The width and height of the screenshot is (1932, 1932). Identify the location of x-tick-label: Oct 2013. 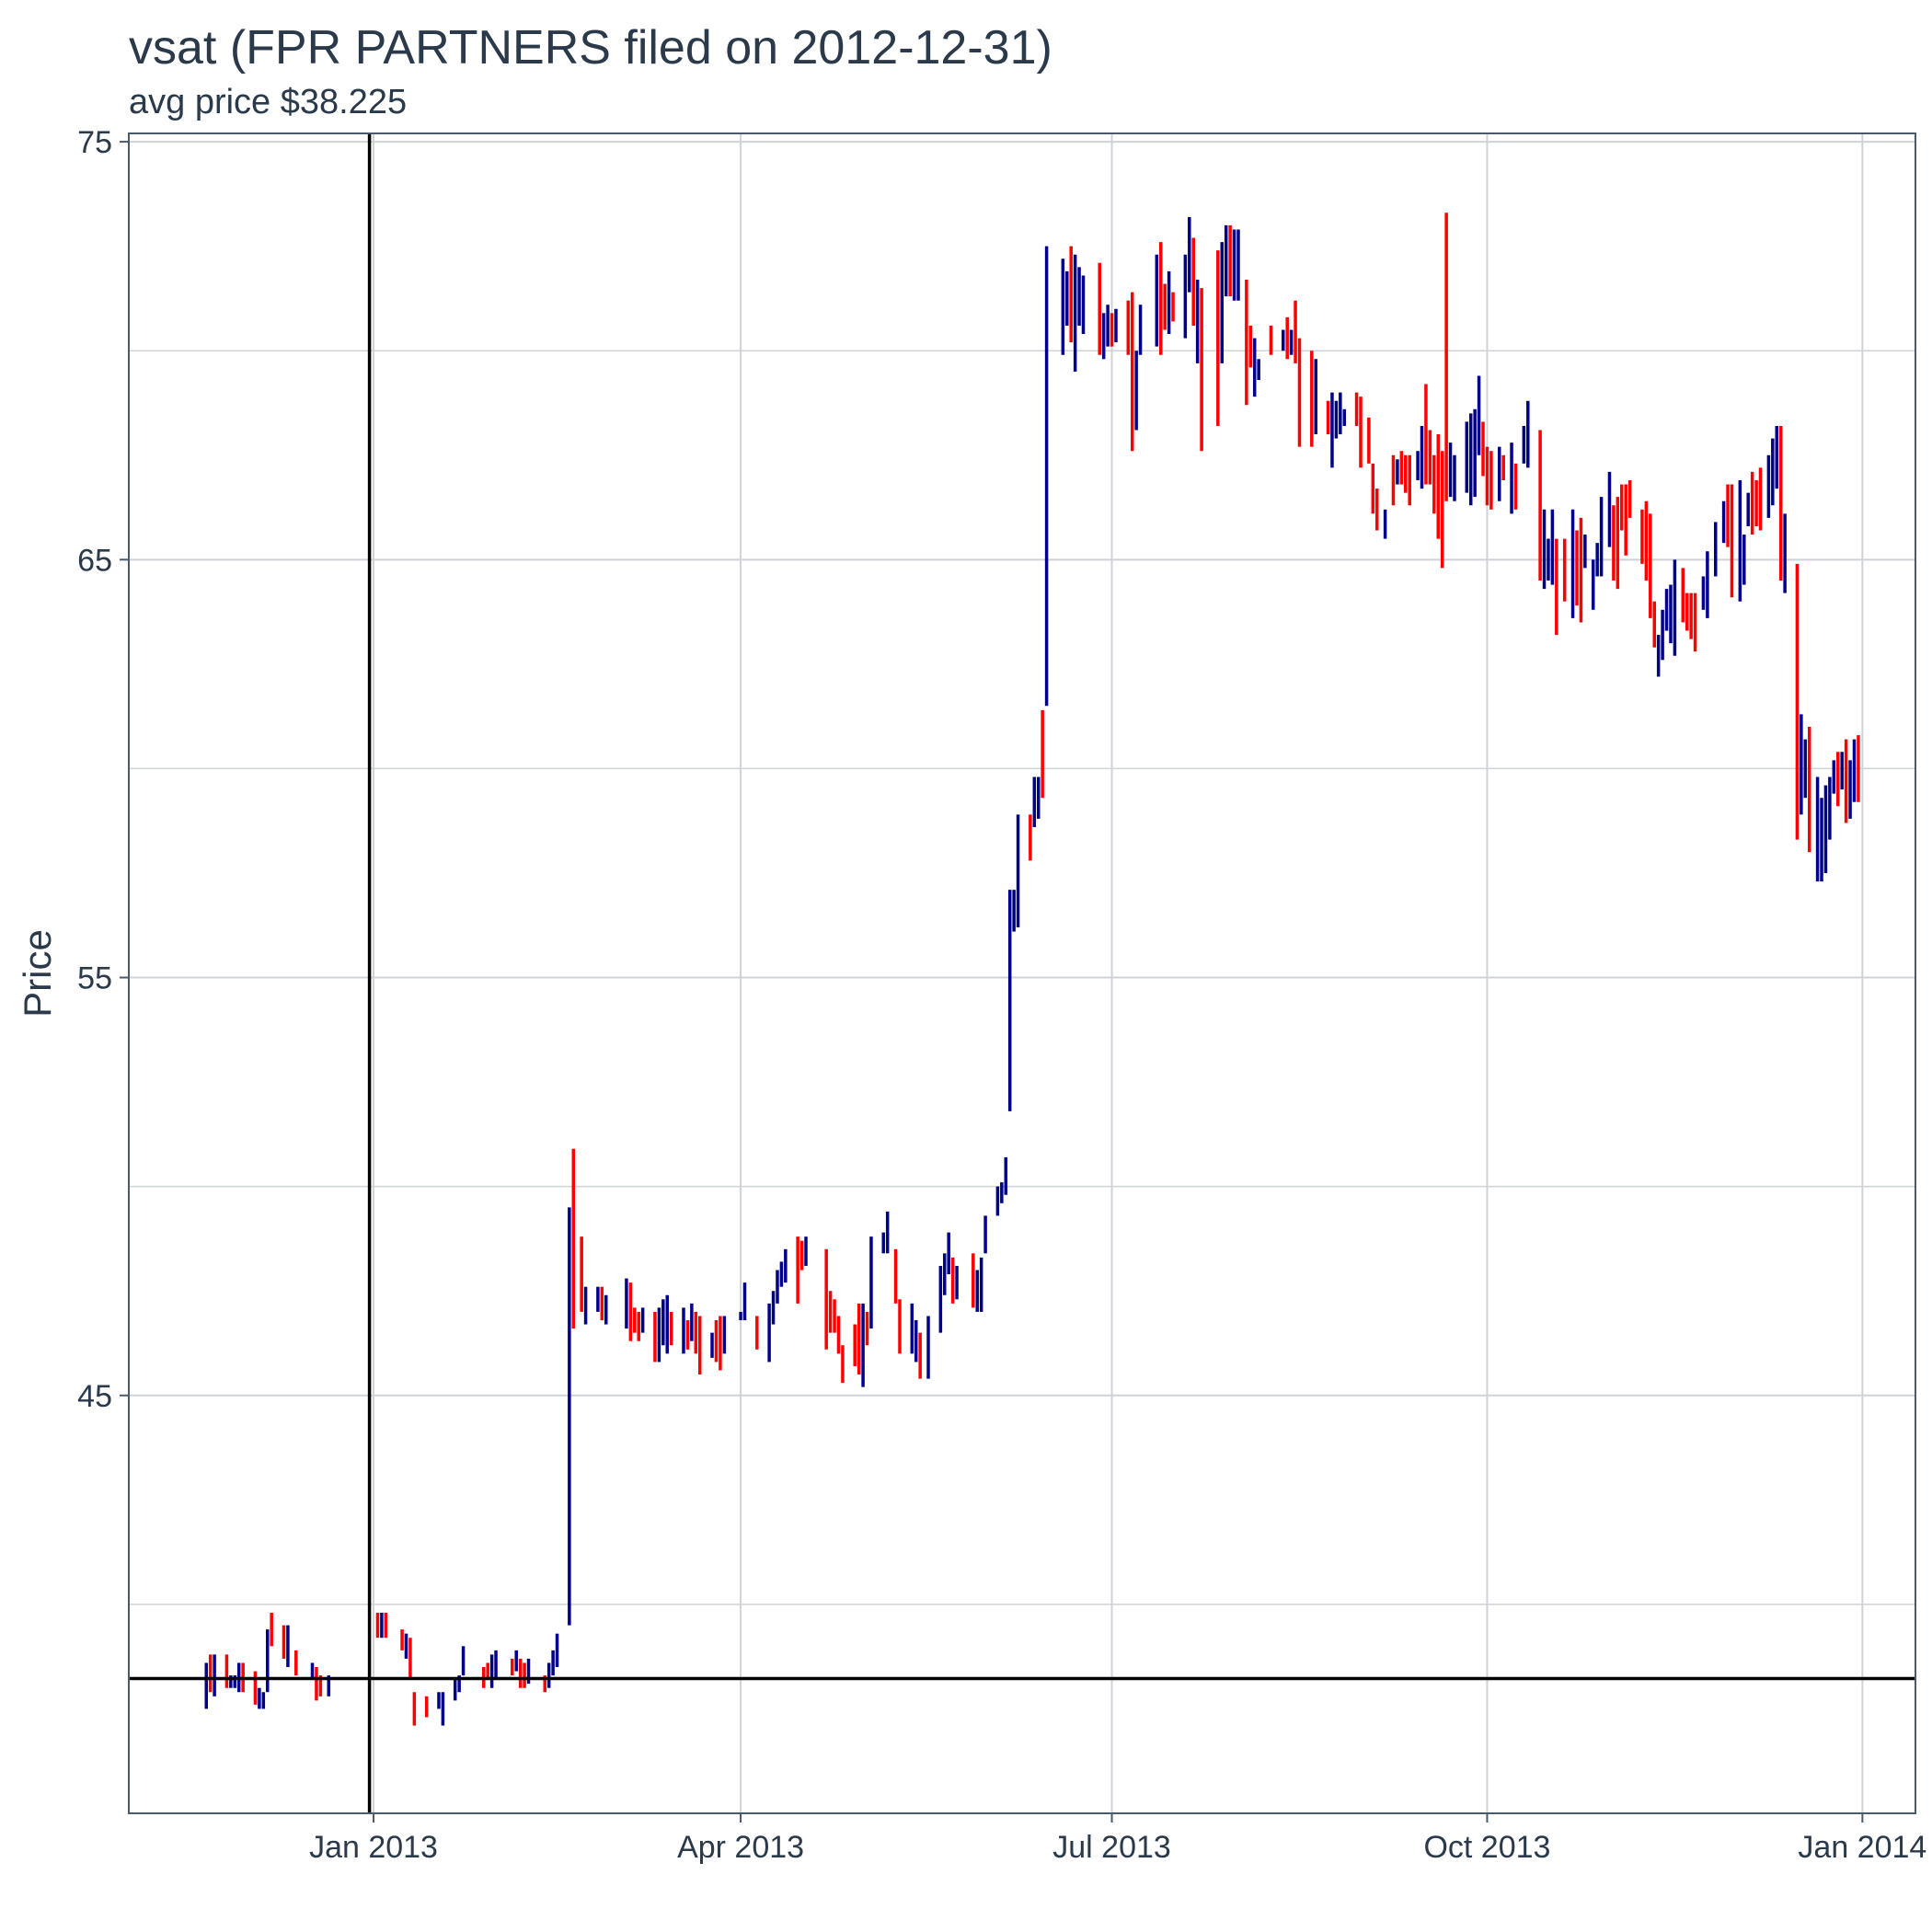
(1486, 1847).